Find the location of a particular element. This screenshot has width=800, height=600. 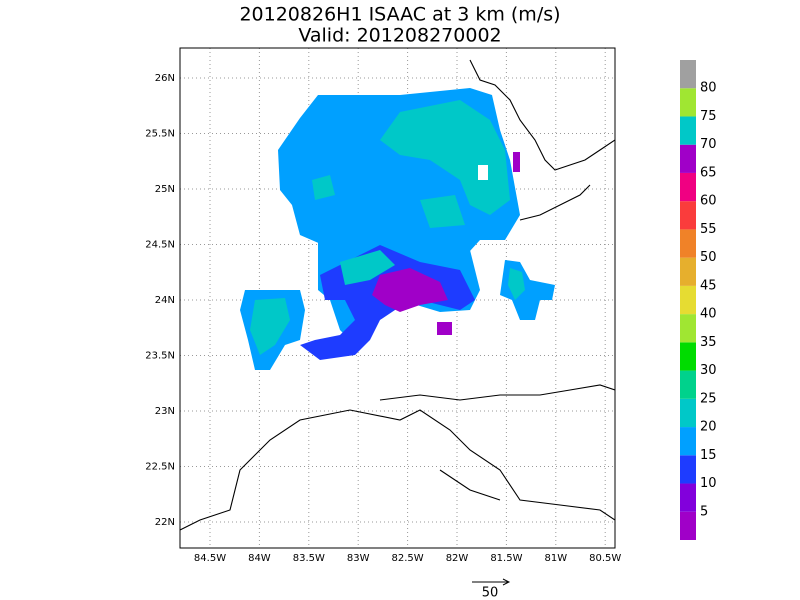

colorbar-label: 45 is located at coordinates (708, 285).